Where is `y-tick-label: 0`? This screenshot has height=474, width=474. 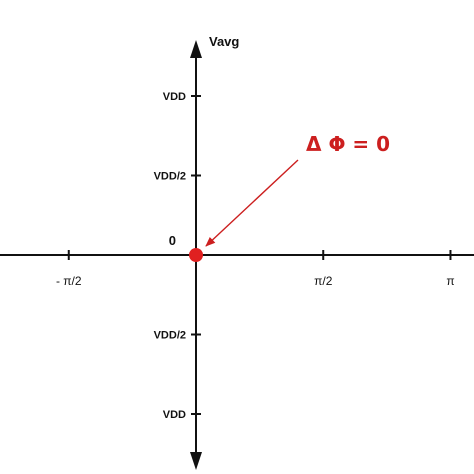
y-tick-label: 0 is located at coordinates (172, 240).